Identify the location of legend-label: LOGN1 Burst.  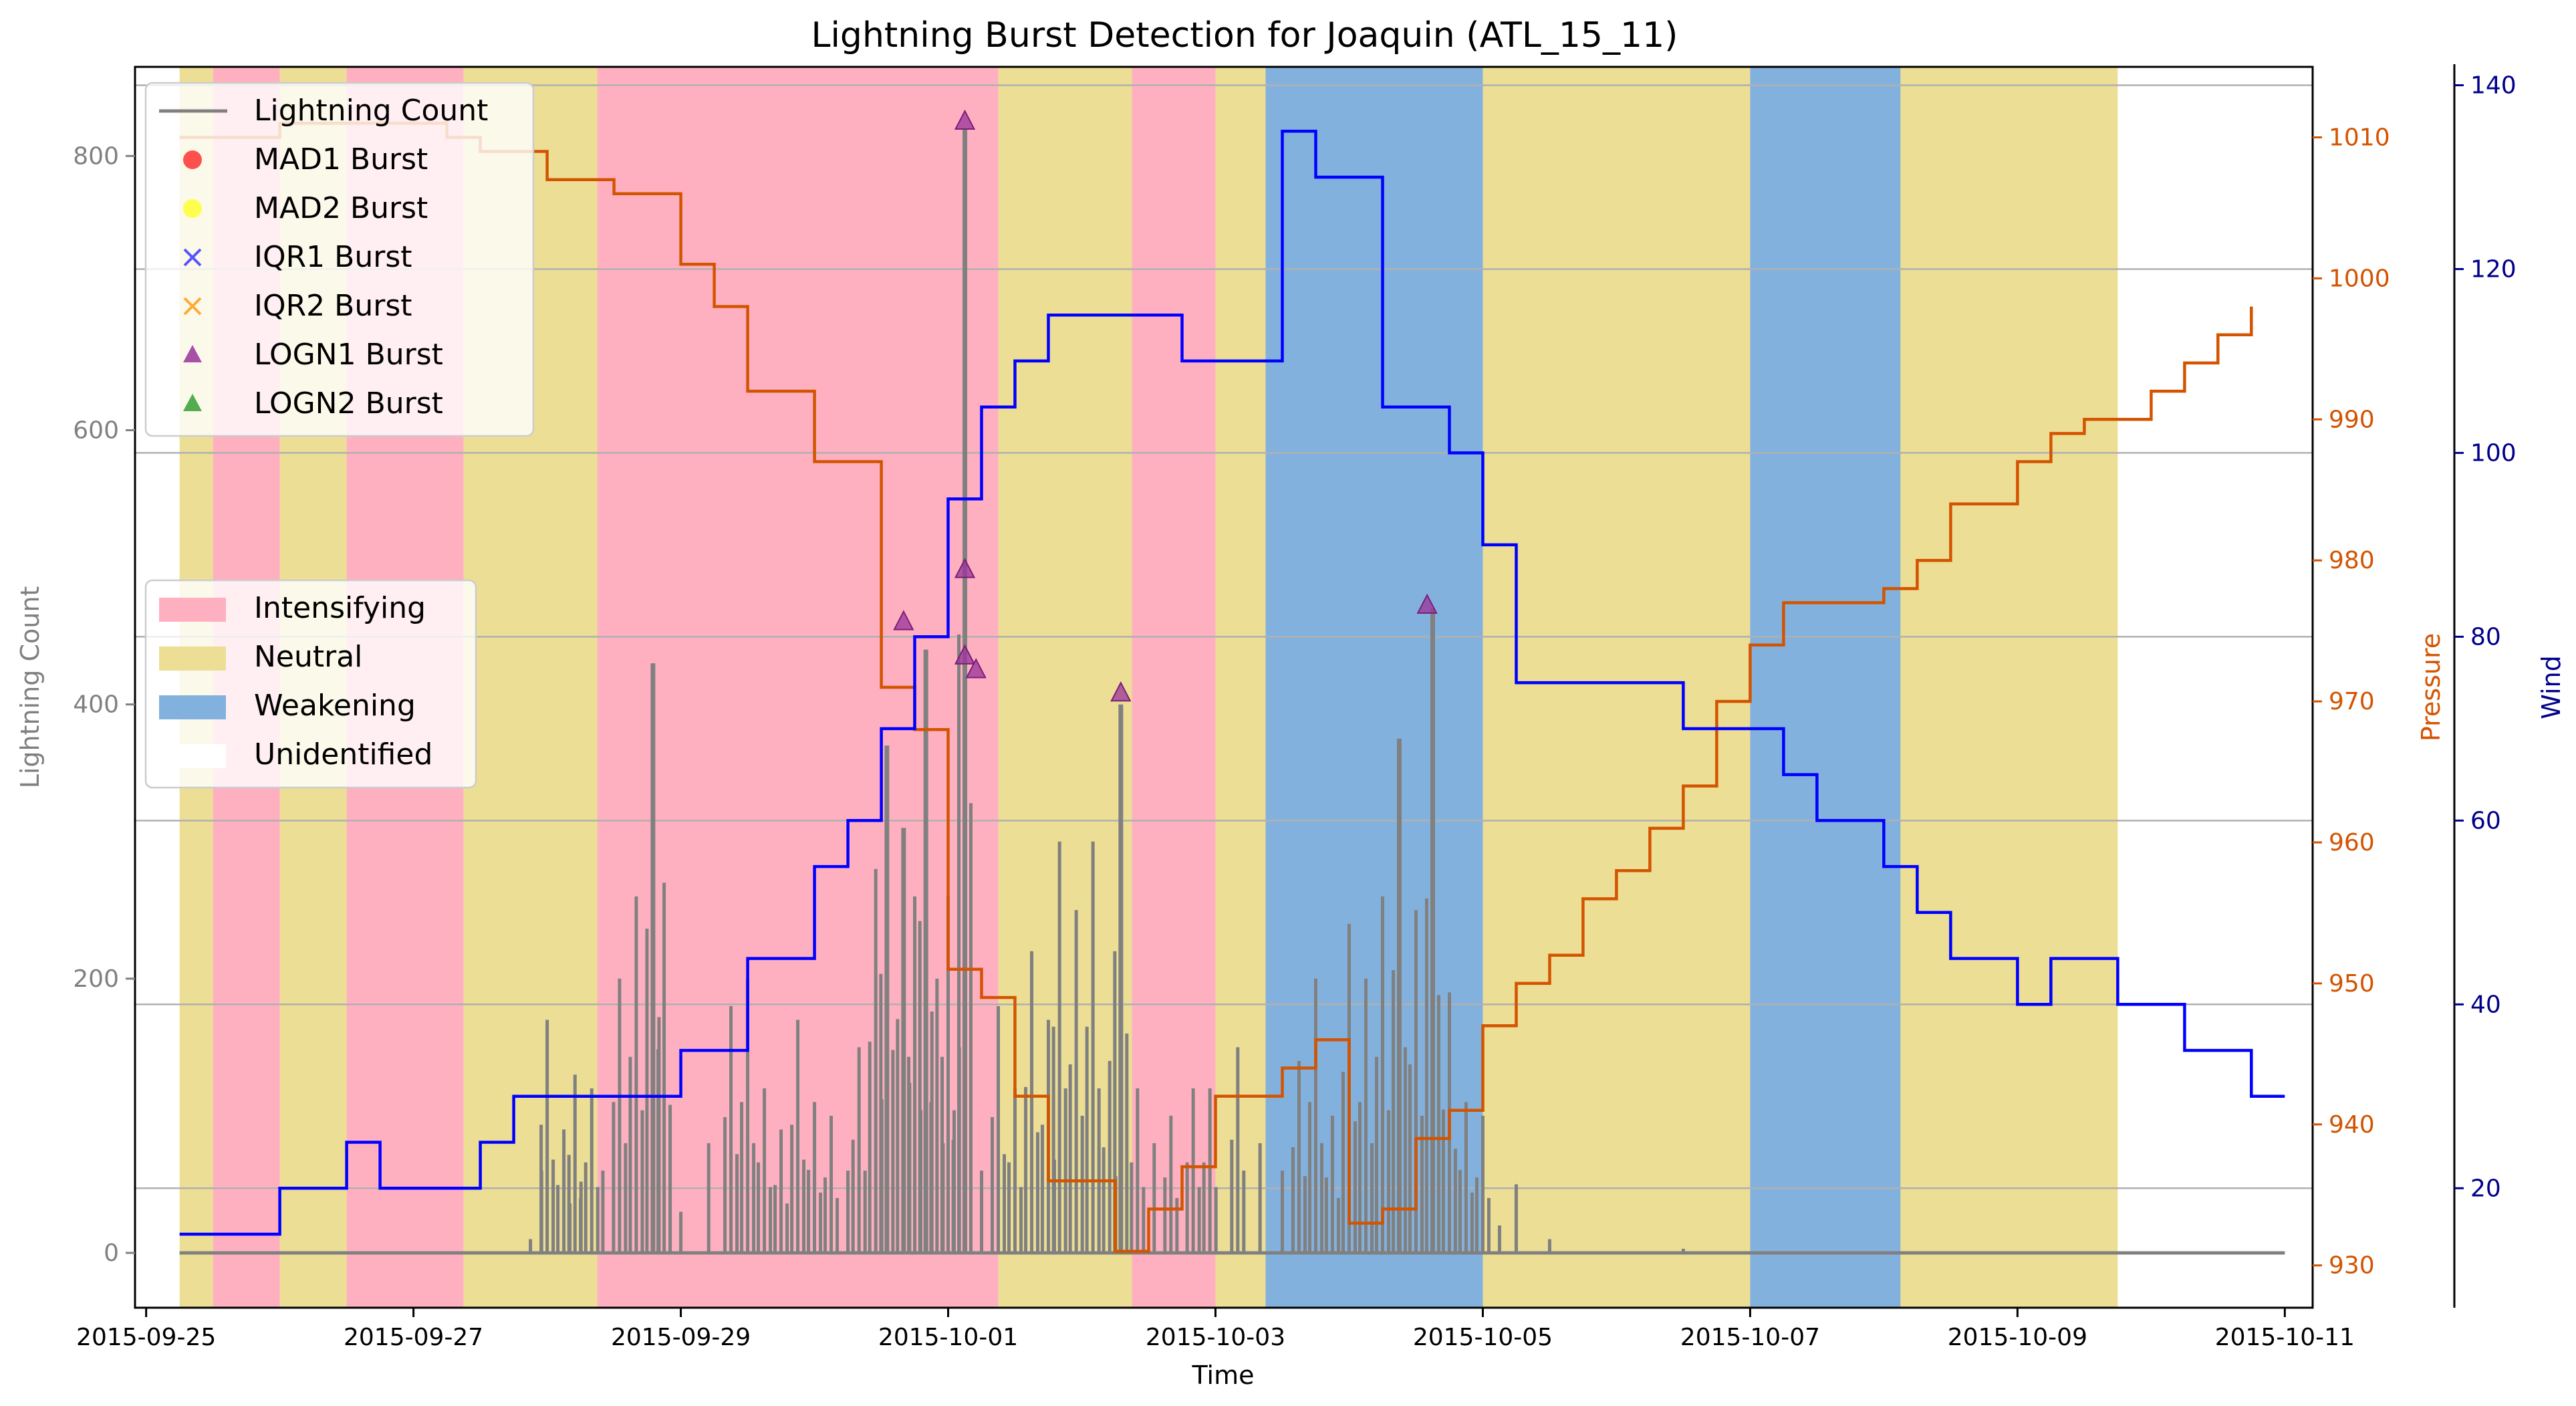
(349, 355).